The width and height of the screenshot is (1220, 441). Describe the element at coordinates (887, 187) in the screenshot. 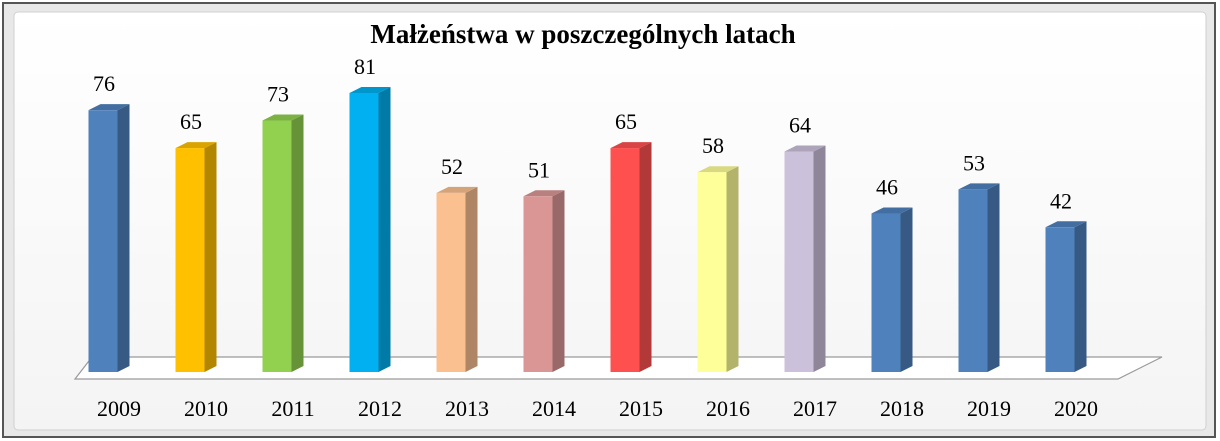

I see `data-label: 46` at that location.